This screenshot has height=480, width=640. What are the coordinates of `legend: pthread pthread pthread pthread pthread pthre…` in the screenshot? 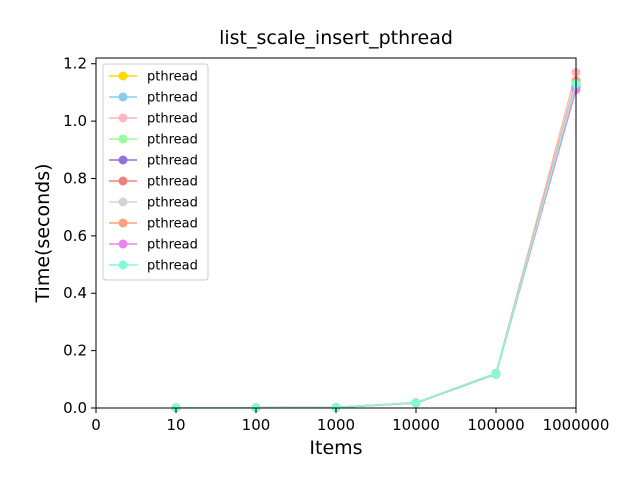 It's located at (155, 172).